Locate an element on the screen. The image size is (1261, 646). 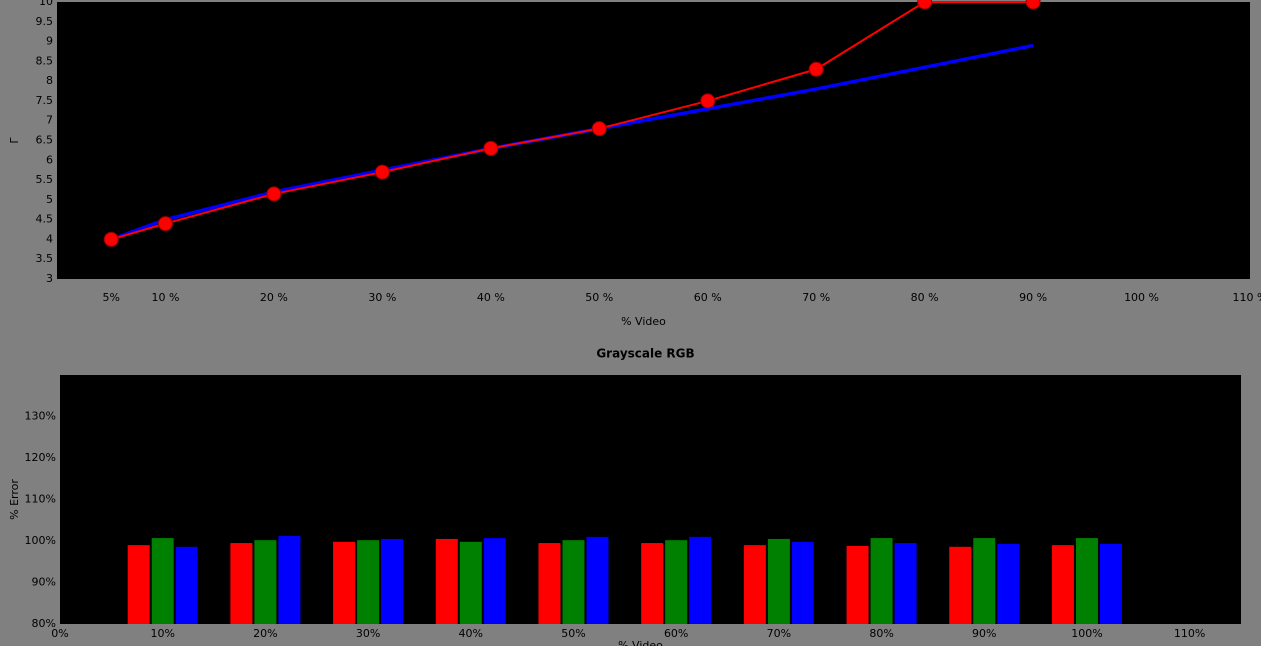
x-tick-label: 10 % is located at coordinates (165, 297).